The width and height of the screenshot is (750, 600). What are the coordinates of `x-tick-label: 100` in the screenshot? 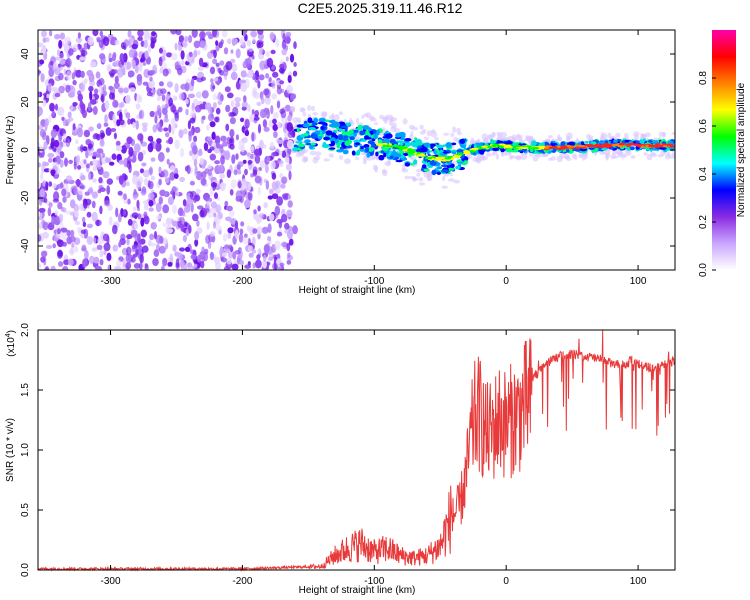 It's located at (638, 581).